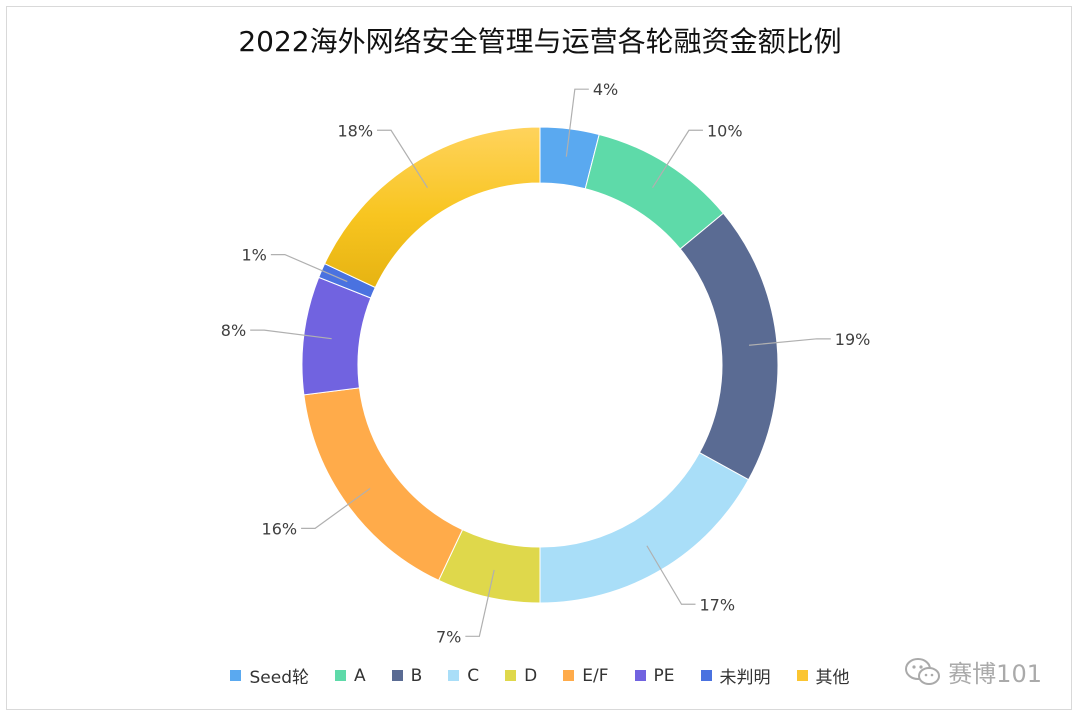 The image size is (1080, 718). Describe the element at coordinates (463, 676) in the screenshot. I see `legend-item-c: C` at that location.